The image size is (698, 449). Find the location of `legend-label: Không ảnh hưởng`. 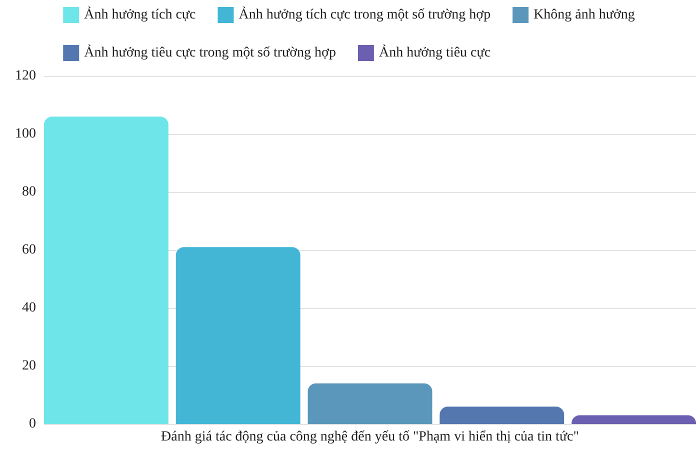

legend-label: Không ảnh hưởng is located at coordinates (584, 15).